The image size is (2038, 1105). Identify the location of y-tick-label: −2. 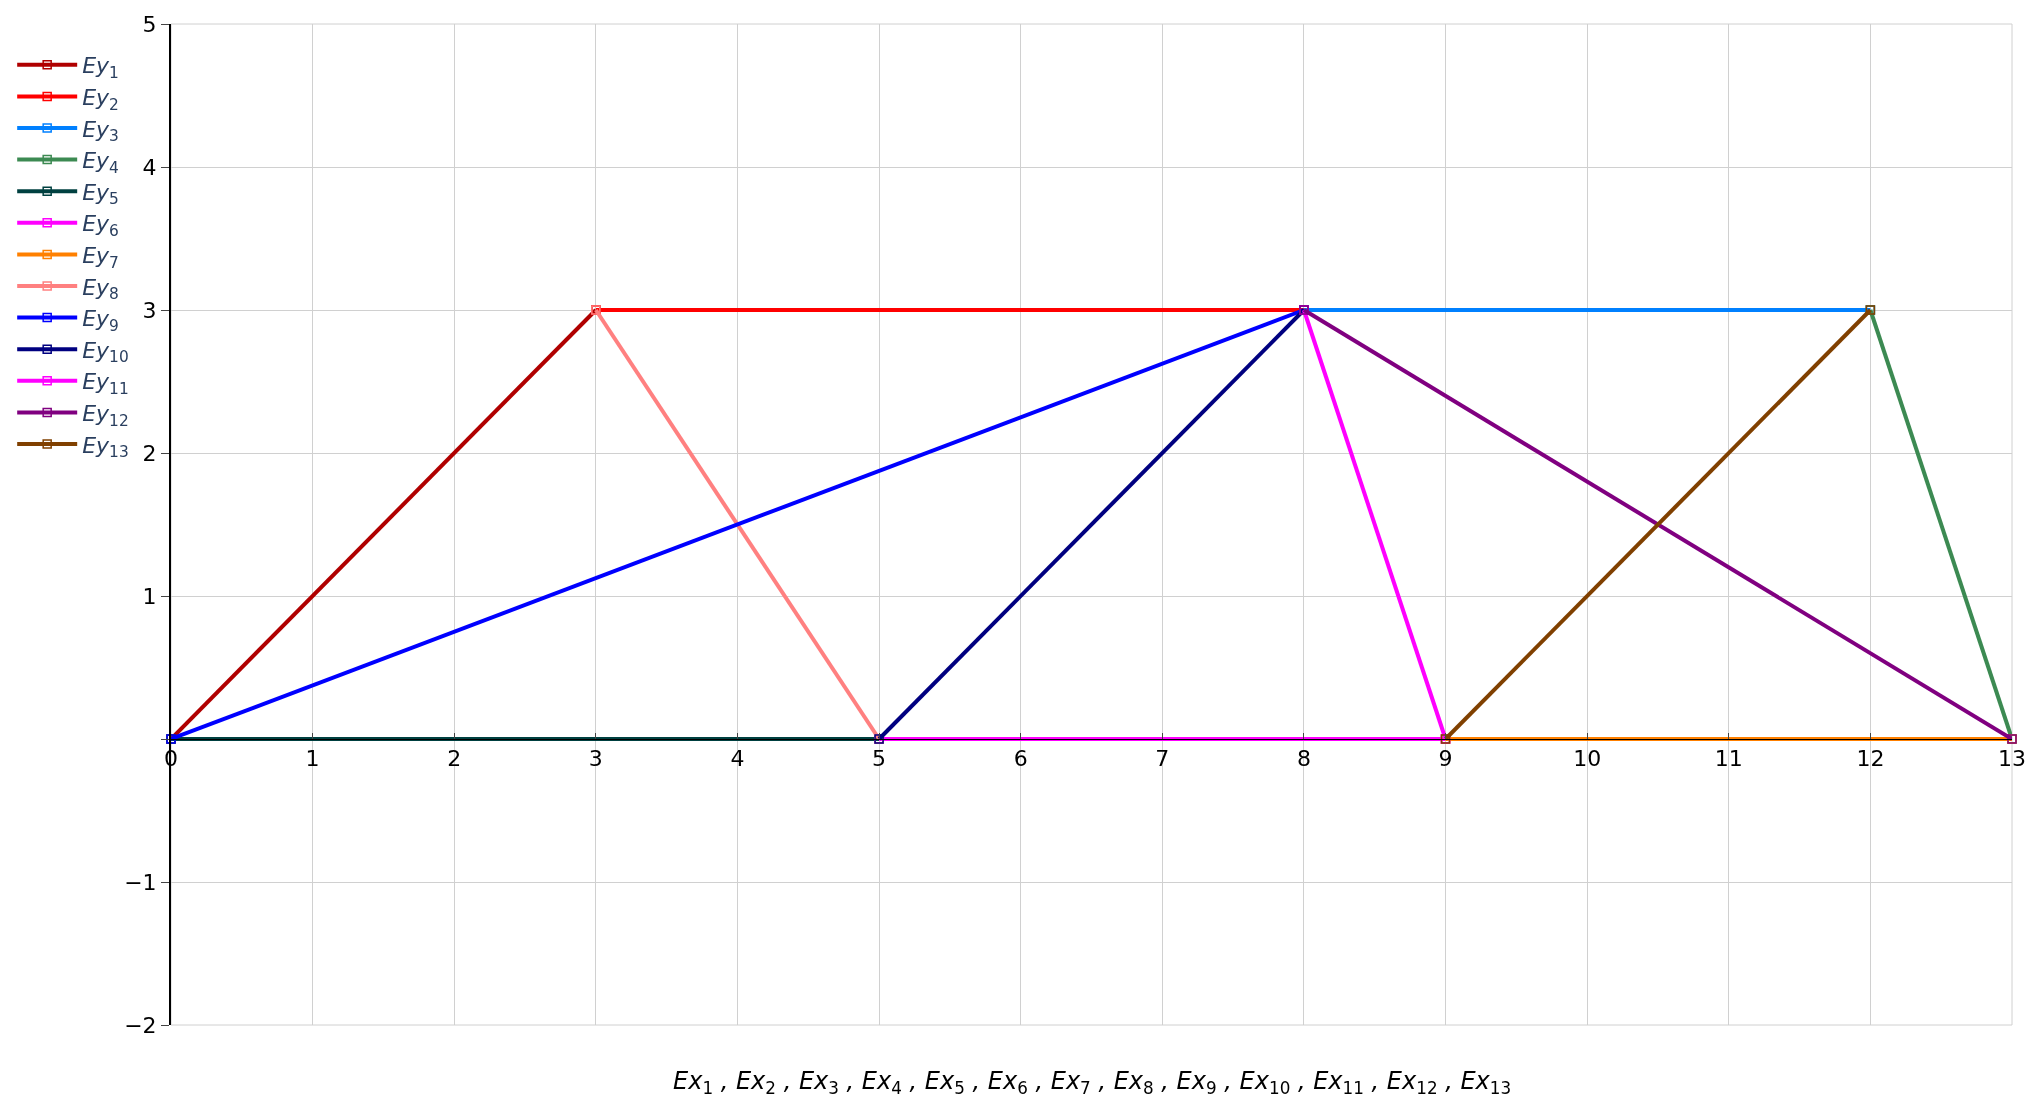
(140, 1025).